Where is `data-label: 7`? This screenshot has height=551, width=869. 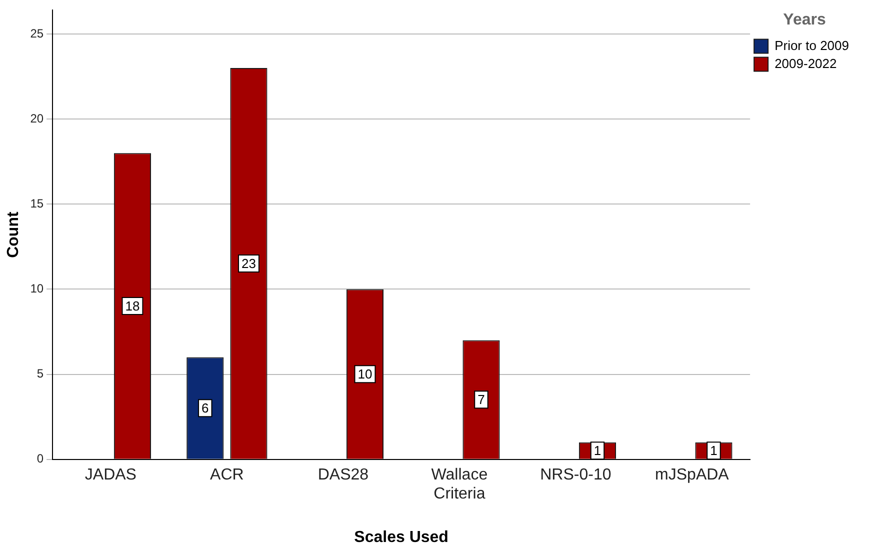 data-label: 7 is located at coordinates (481, 400).